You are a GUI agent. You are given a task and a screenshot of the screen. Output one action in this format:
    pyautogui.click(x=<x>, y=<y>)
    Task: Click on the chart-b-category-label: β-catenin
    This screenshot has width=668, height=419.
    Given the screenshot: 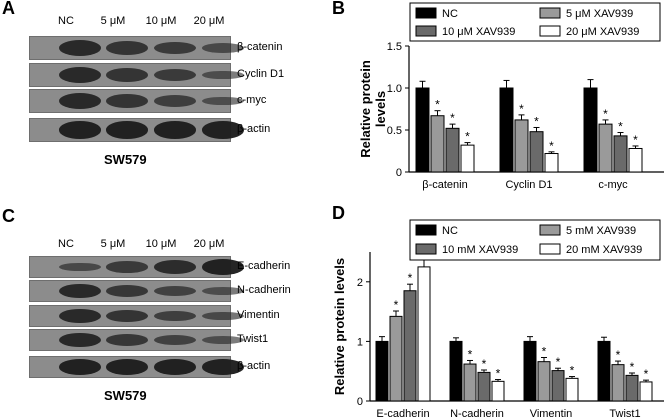 What is the action you would take?
    pyautogui.click(x=444, y=185)
    